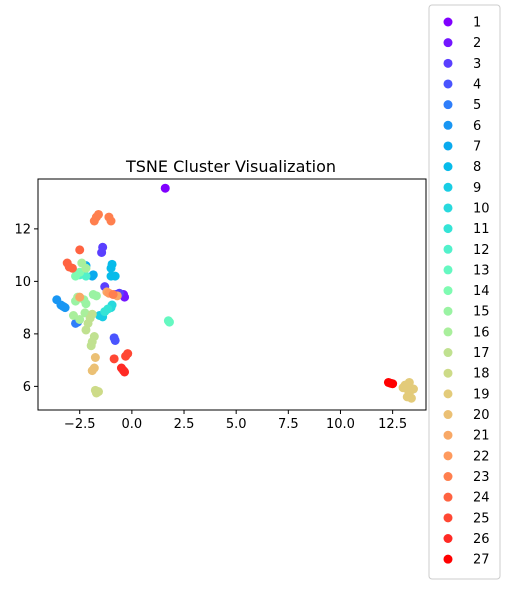  What do you see at coordinates (22, 229) in the screenshot?
I see `y-tick-label: 12` at bounding box center [22, 229].